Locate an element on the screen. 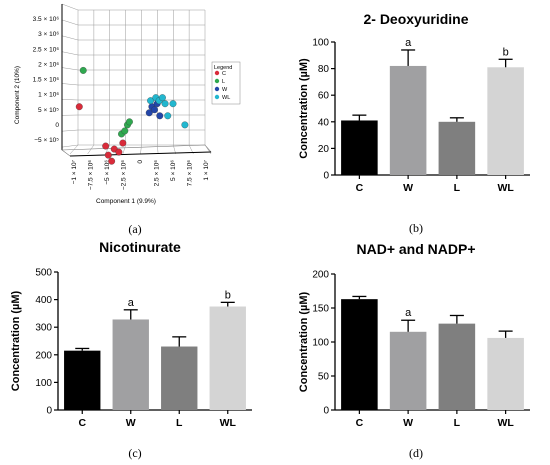  pca-x-tick-label: −7.5 × 10⁶ is located at coordinates (91, 175).